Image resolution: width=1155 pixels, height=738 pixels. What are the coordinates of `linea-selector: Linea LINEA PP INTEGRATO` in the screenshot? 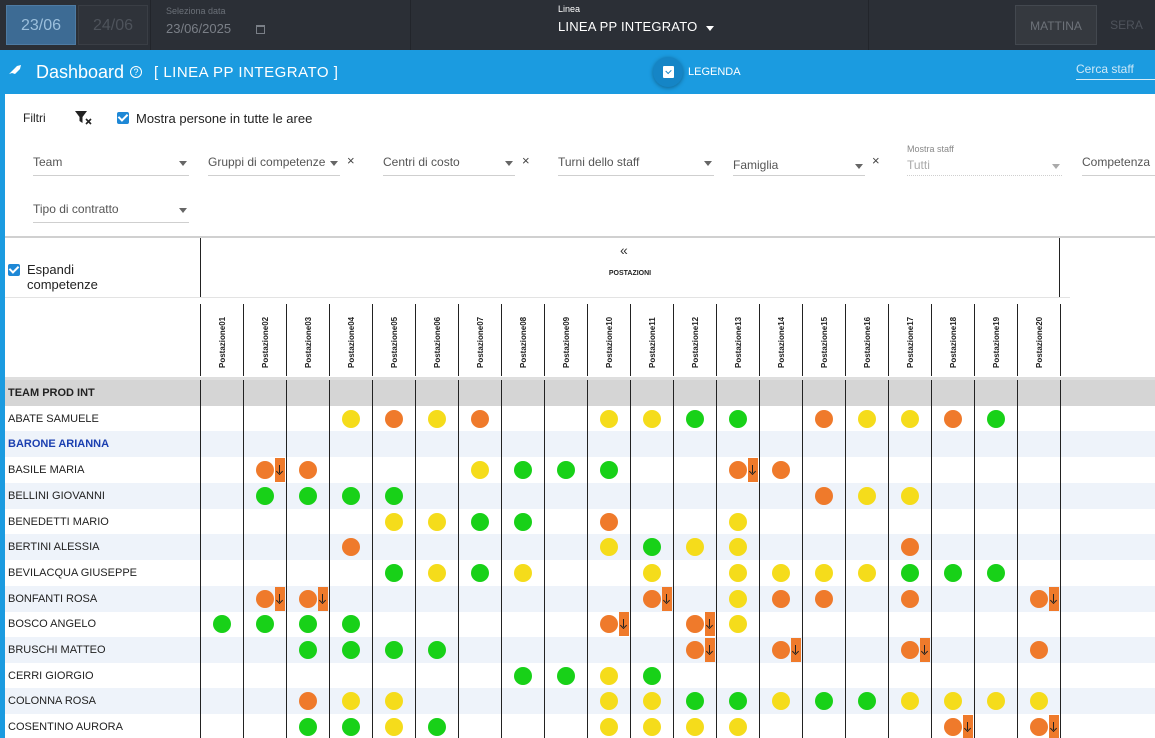 It's located at (636, 19).